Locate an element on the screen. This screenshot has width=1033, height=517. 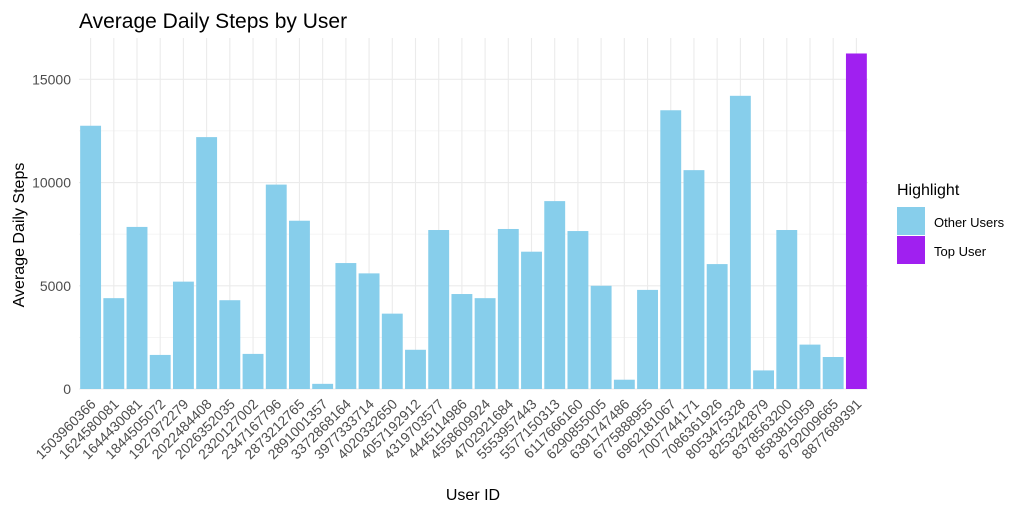
legend-label-top-user: Top User is located at coordinates (960, 251).